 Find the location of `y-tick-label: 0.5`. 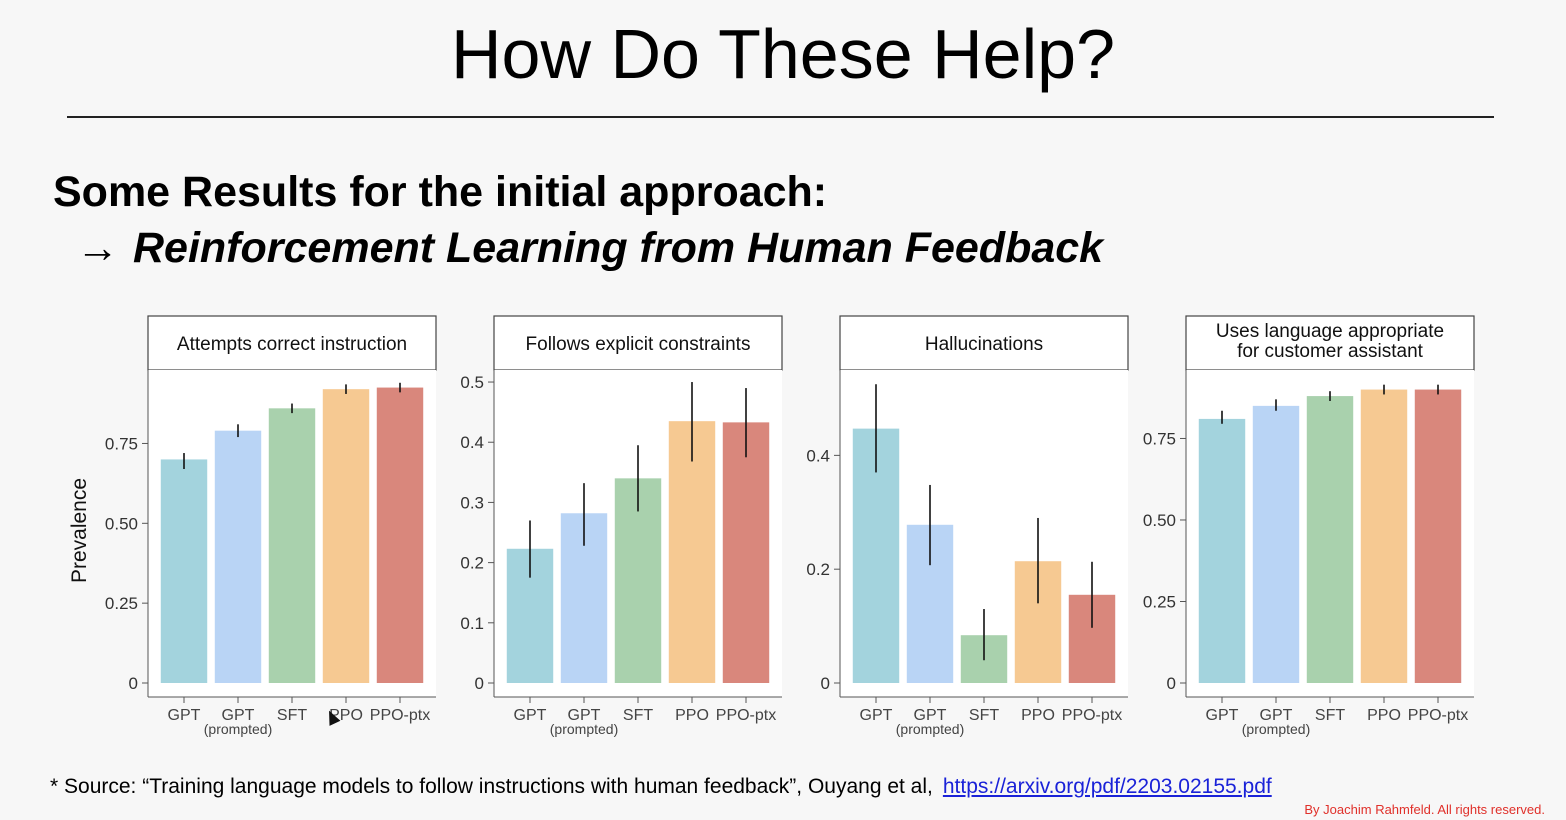

y-tick-label: 0.5 is located at coordinates (472, 382).